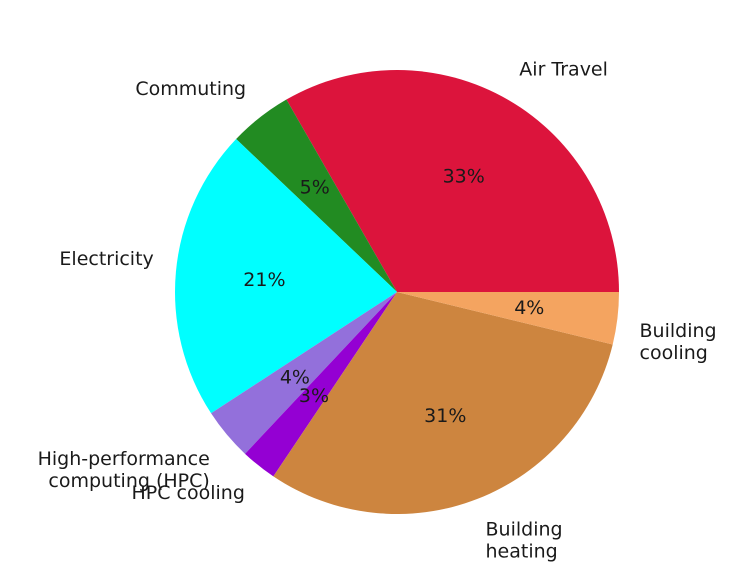 This screenshot has height=584, width=738. I want to click on slice-label-building-cooling: Building cooling, so click(678, 342).